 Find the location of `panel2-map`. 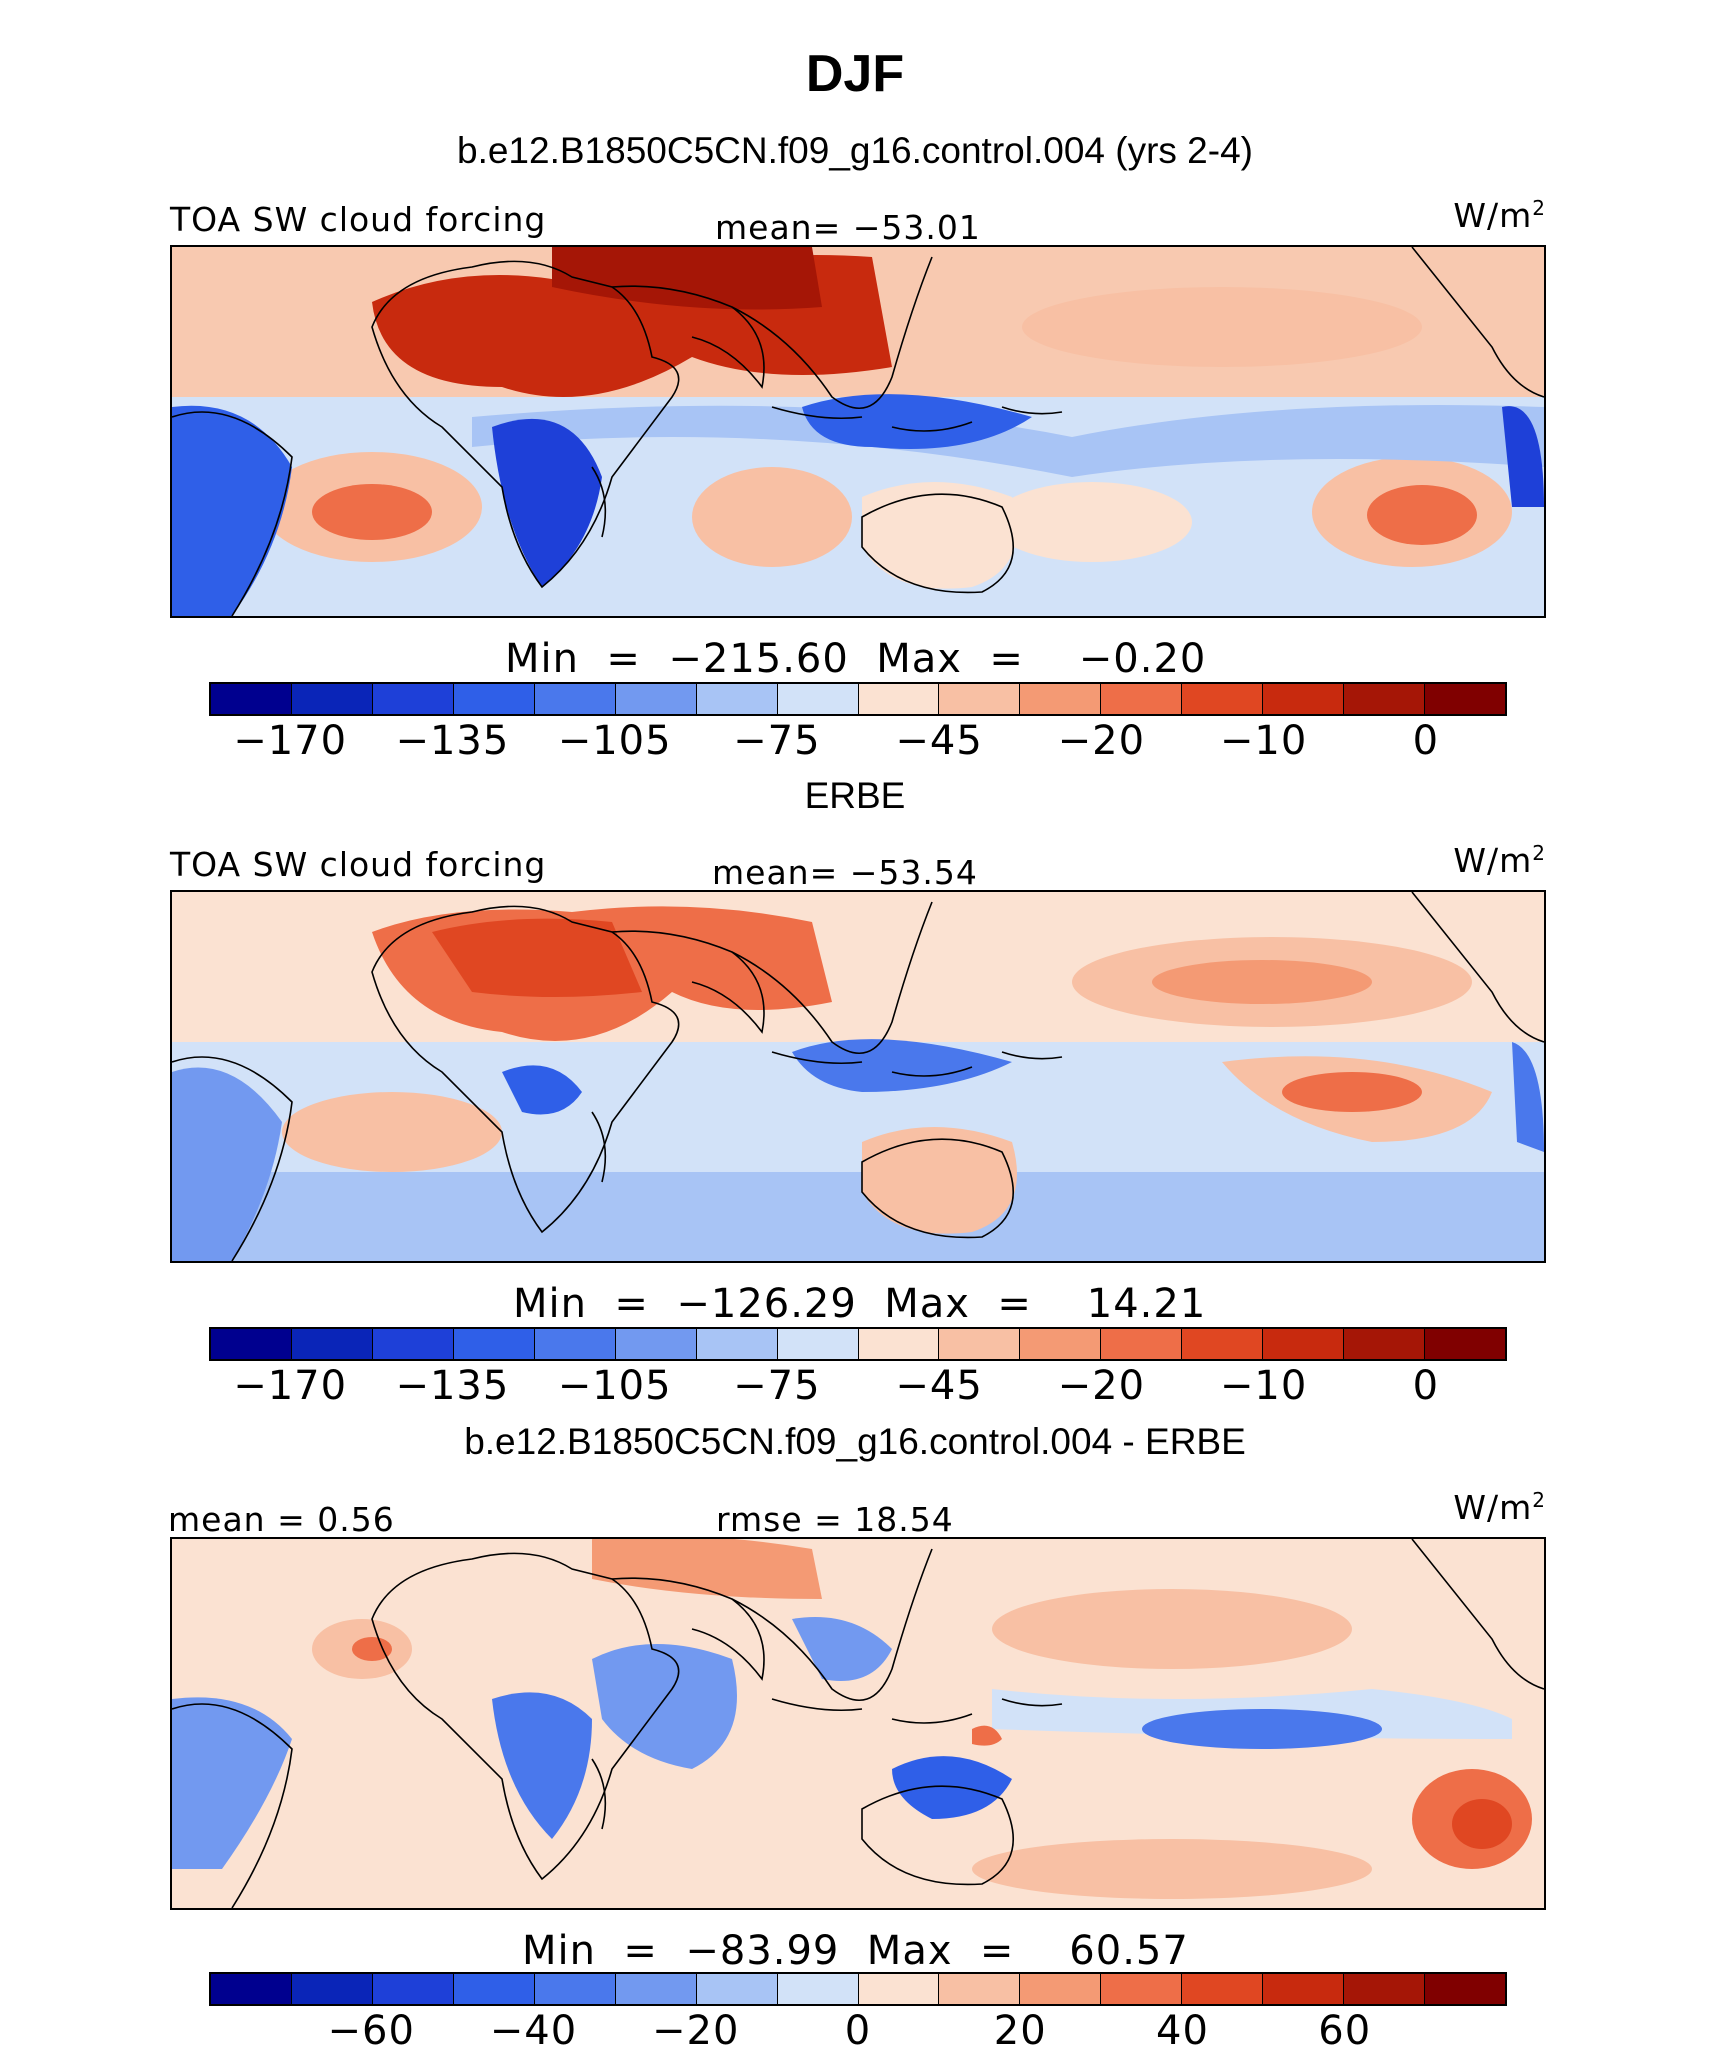

panel2-map is located at coordinates (858, 1076).